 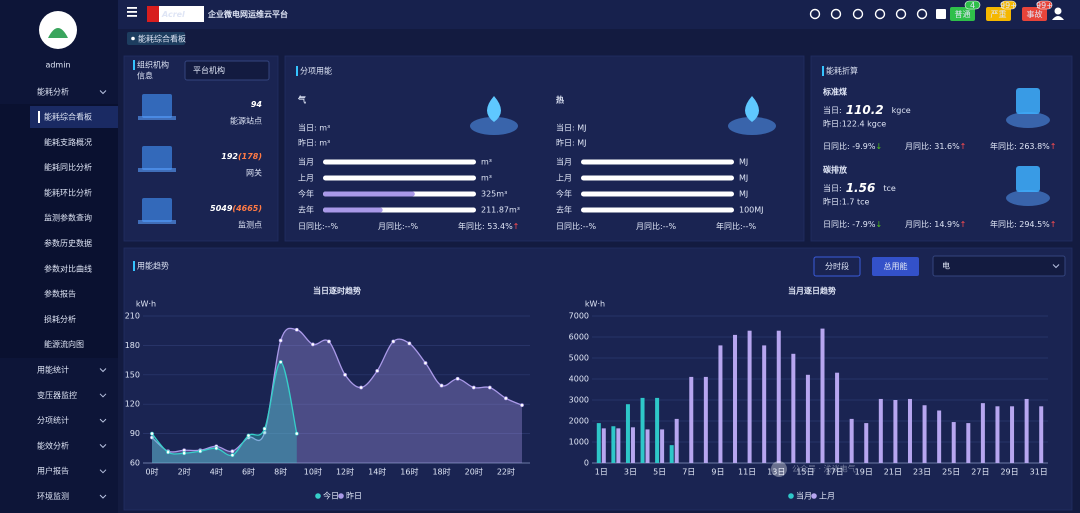 What do you see at coordinates (859, 188) in the screenshot?
I see `conversion-today: 当日: 1.56 tce` at bounding box center [859, 188].